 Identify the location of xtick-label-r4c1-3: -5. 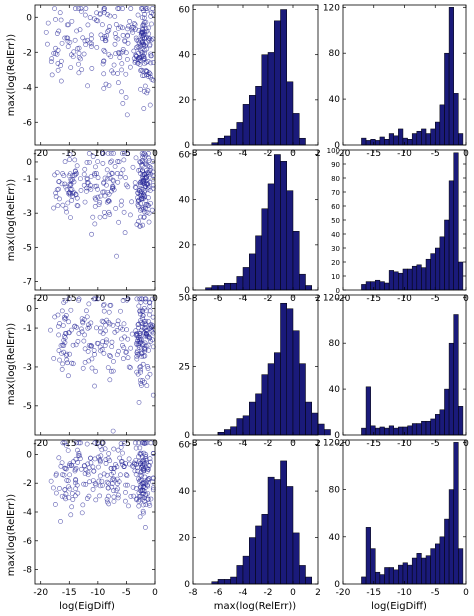
(126, 593).